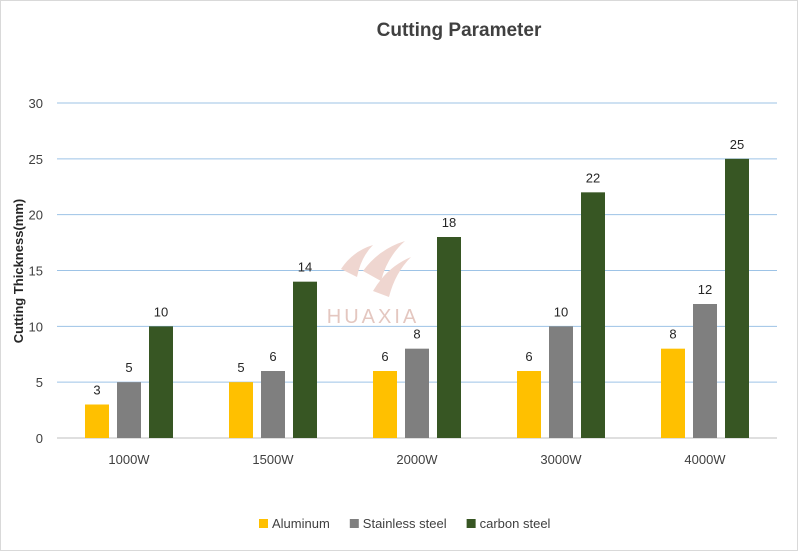 This screenshot has width=800, height=554. Describe the element at coordinates (39, 382) in the screenshot. I see `y-tick-label: 5` at that location.